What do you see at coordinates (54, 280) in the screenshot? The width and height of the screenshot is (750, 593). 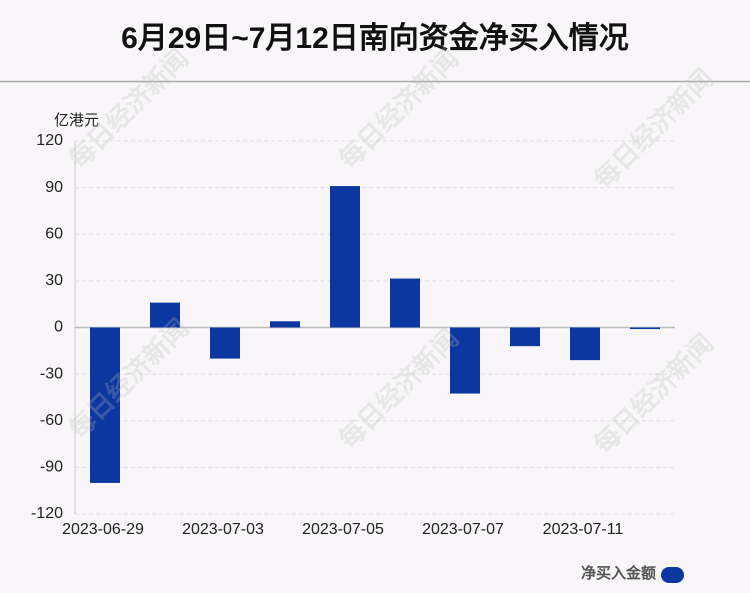 I see `y-tick-label: 30` at bounding box center [54, 280].